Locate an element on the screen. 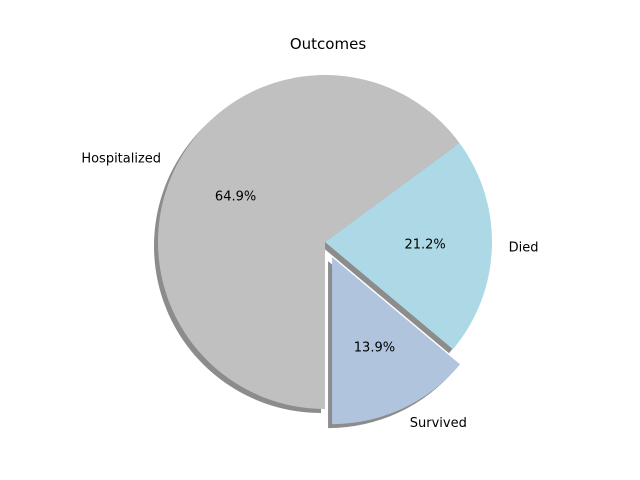  percent-label-died: 21.2% is located at coordinates (424, 245).